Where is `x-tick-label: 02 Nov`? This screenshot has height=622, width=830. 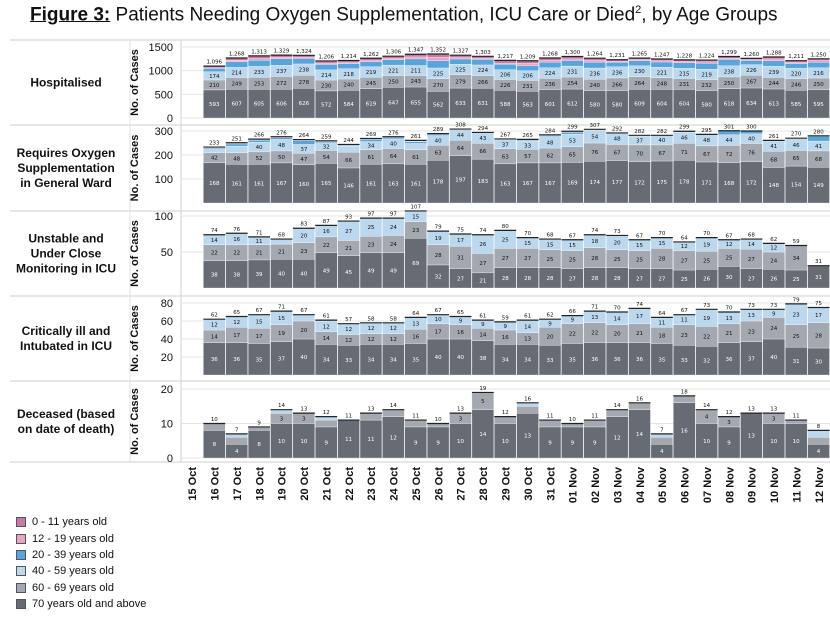 x-tick-label: 02 Nov is located at coordinates (596, 484).